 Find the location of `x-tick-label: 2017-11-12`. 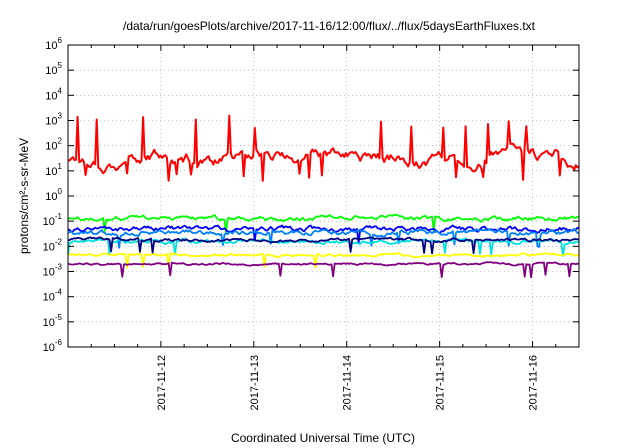

x-tick-label: 2017-11-12 is located at coordinates (162, 382).